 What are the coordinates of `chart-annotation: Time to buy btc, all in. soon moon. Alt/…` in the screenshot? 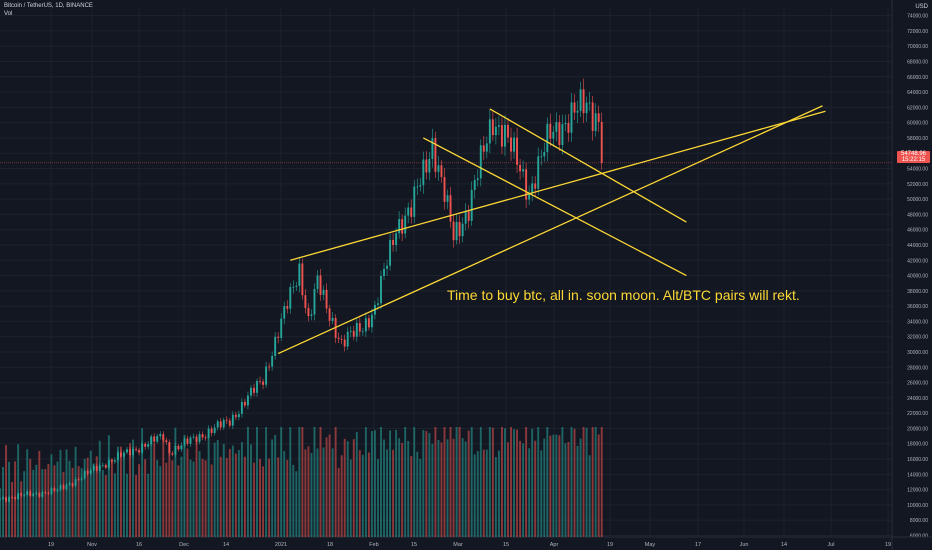 It's located at (623, 295).